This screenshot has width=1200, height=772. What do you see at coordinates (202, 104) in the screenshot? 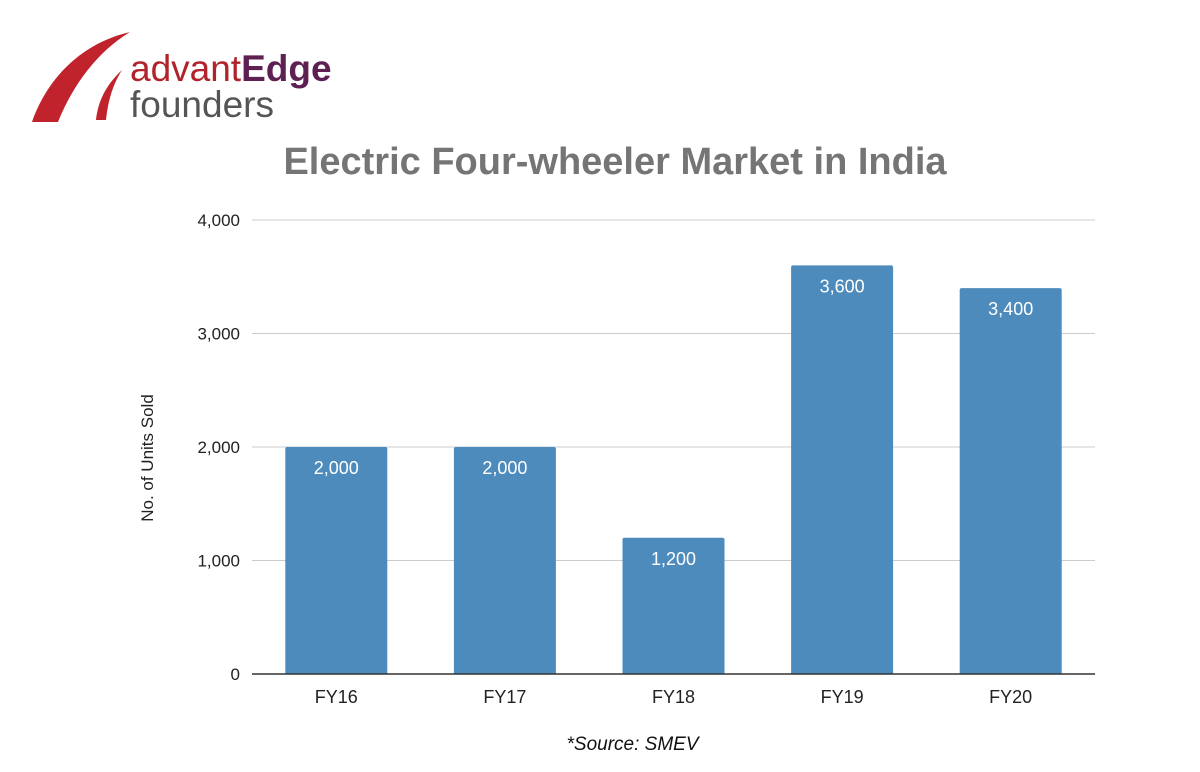
I see `logo-wordmark-bottom: founders` at bounding box center [202, 104].